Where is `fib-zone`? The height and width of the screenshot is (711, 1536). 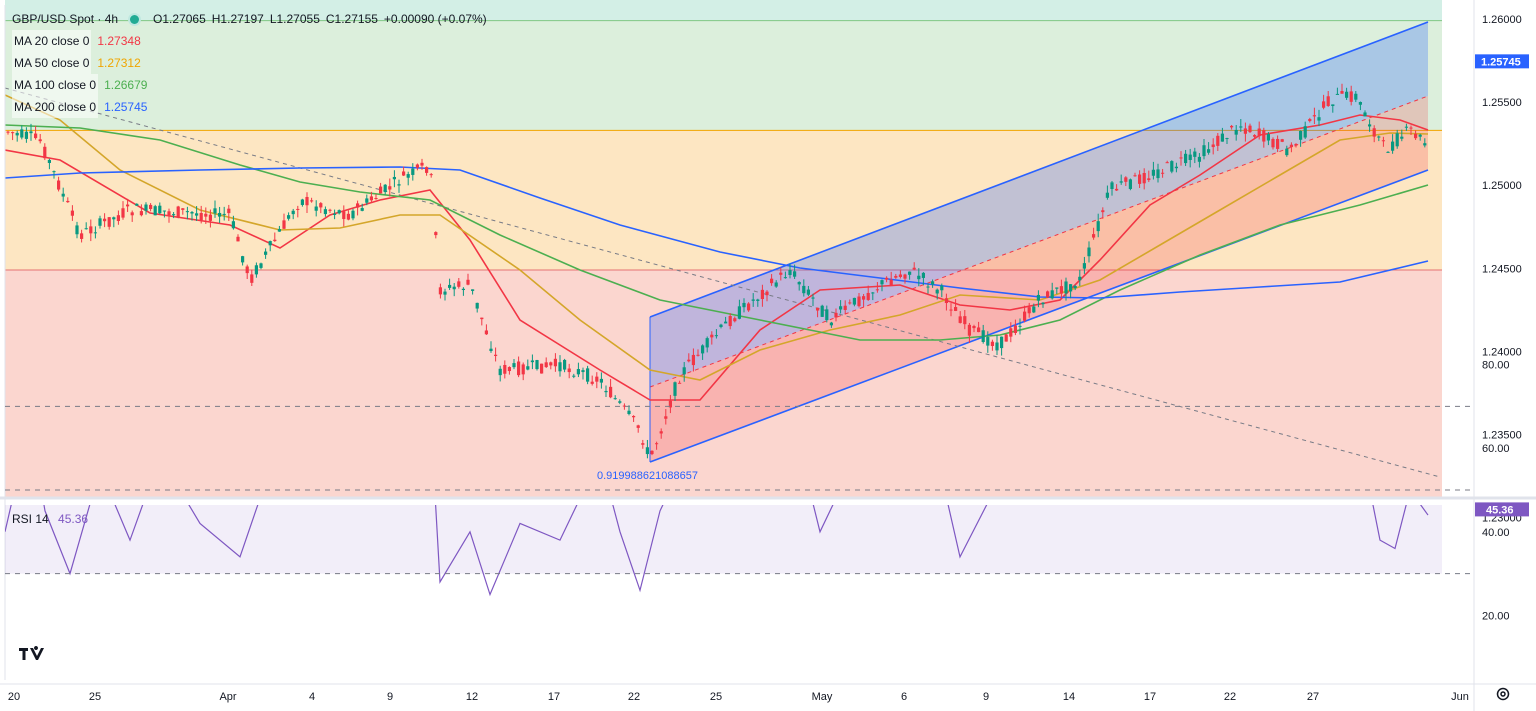
fib-zone is located at coordinates (723, 10).